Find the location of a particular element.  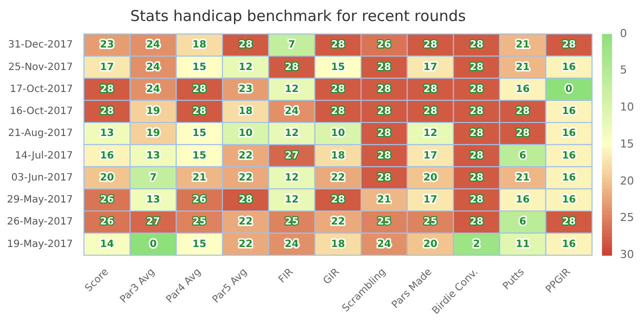

y-tick-label: 31-Dec-2017 is located at coordinates (40, 45).